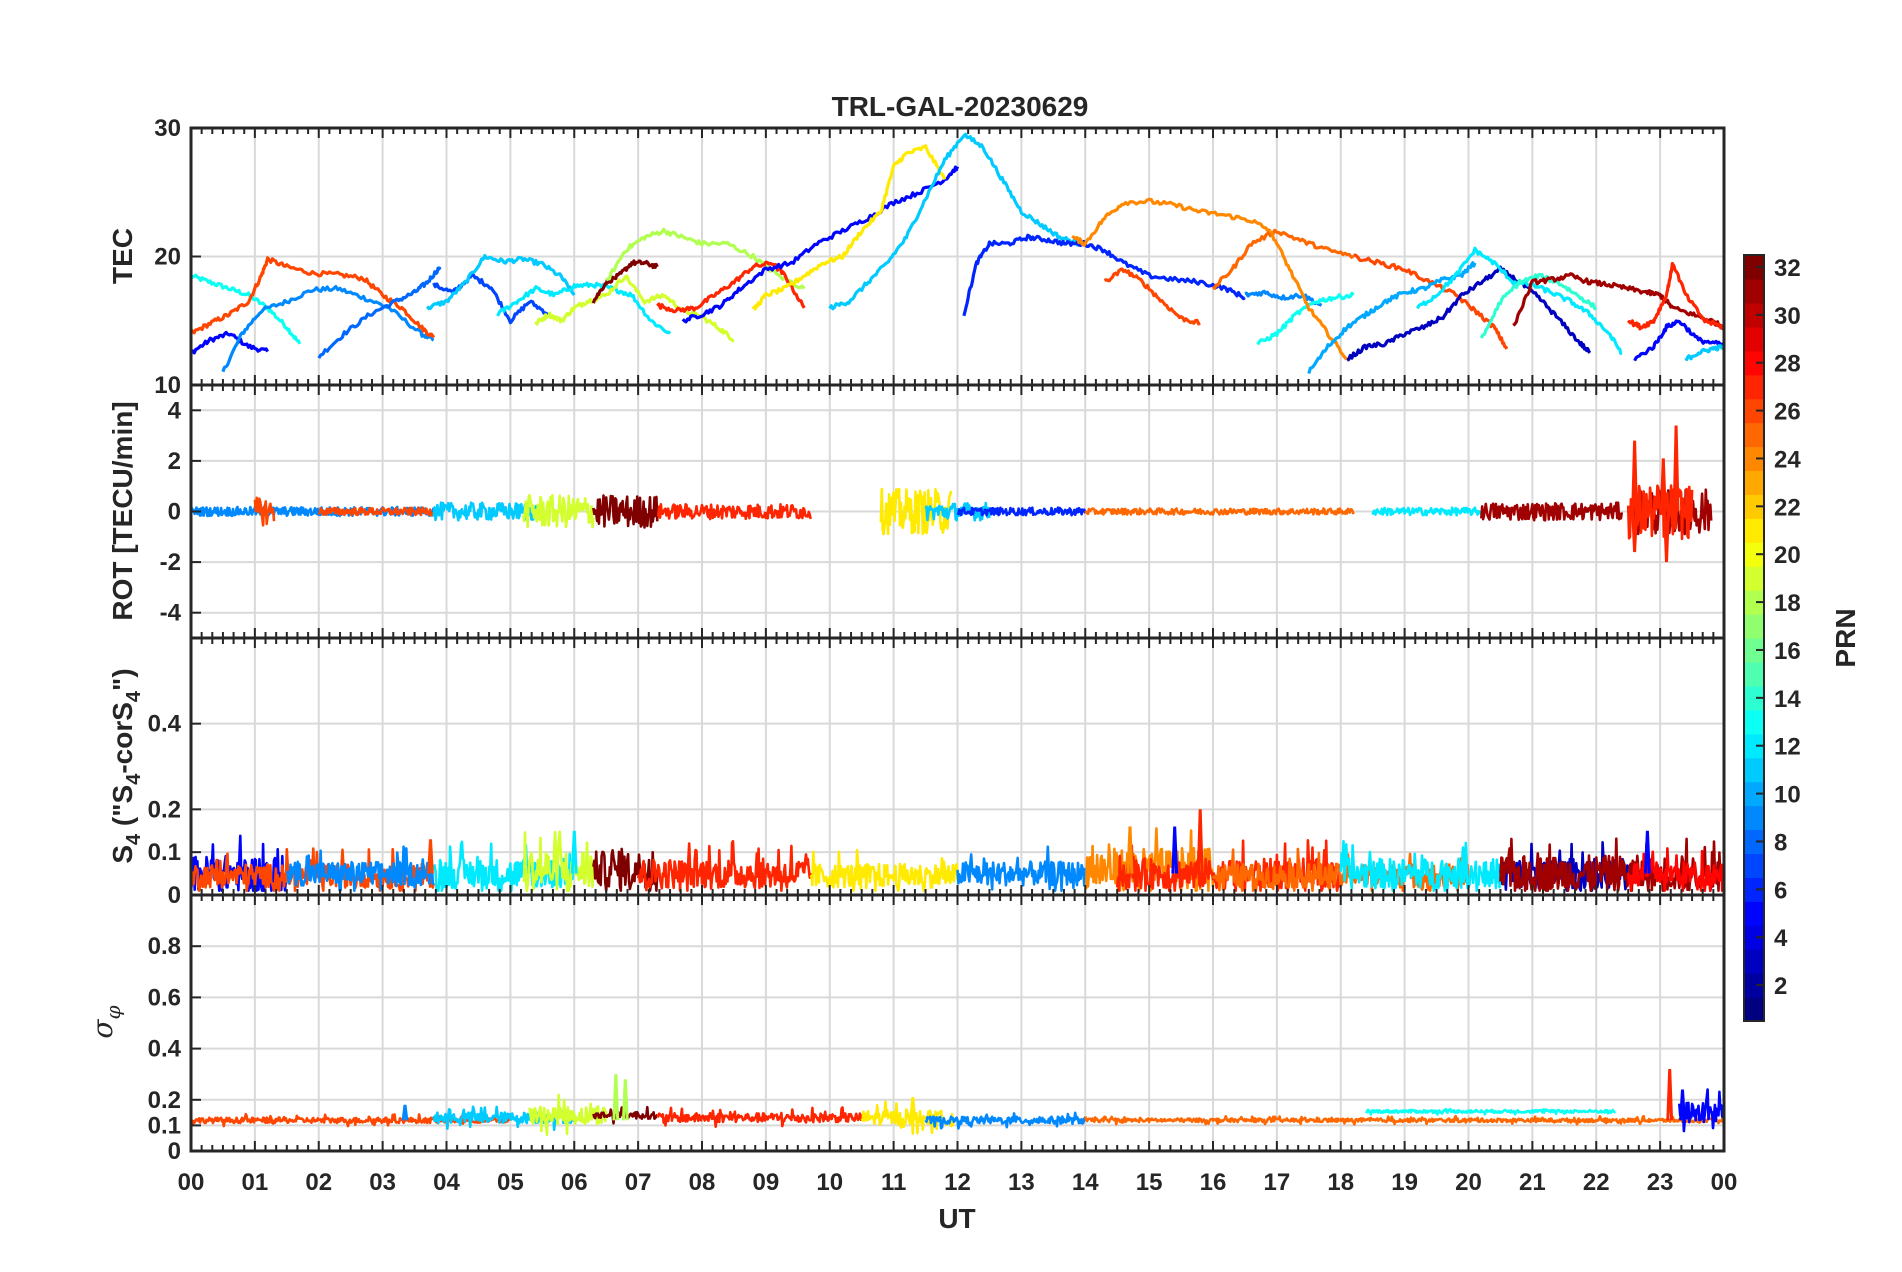 The width and height of the screenshot is (1902, 1272). Describe the element at coordinates (446, 1182) in the screenshot. I see `x-tick-label: 04` at that location.